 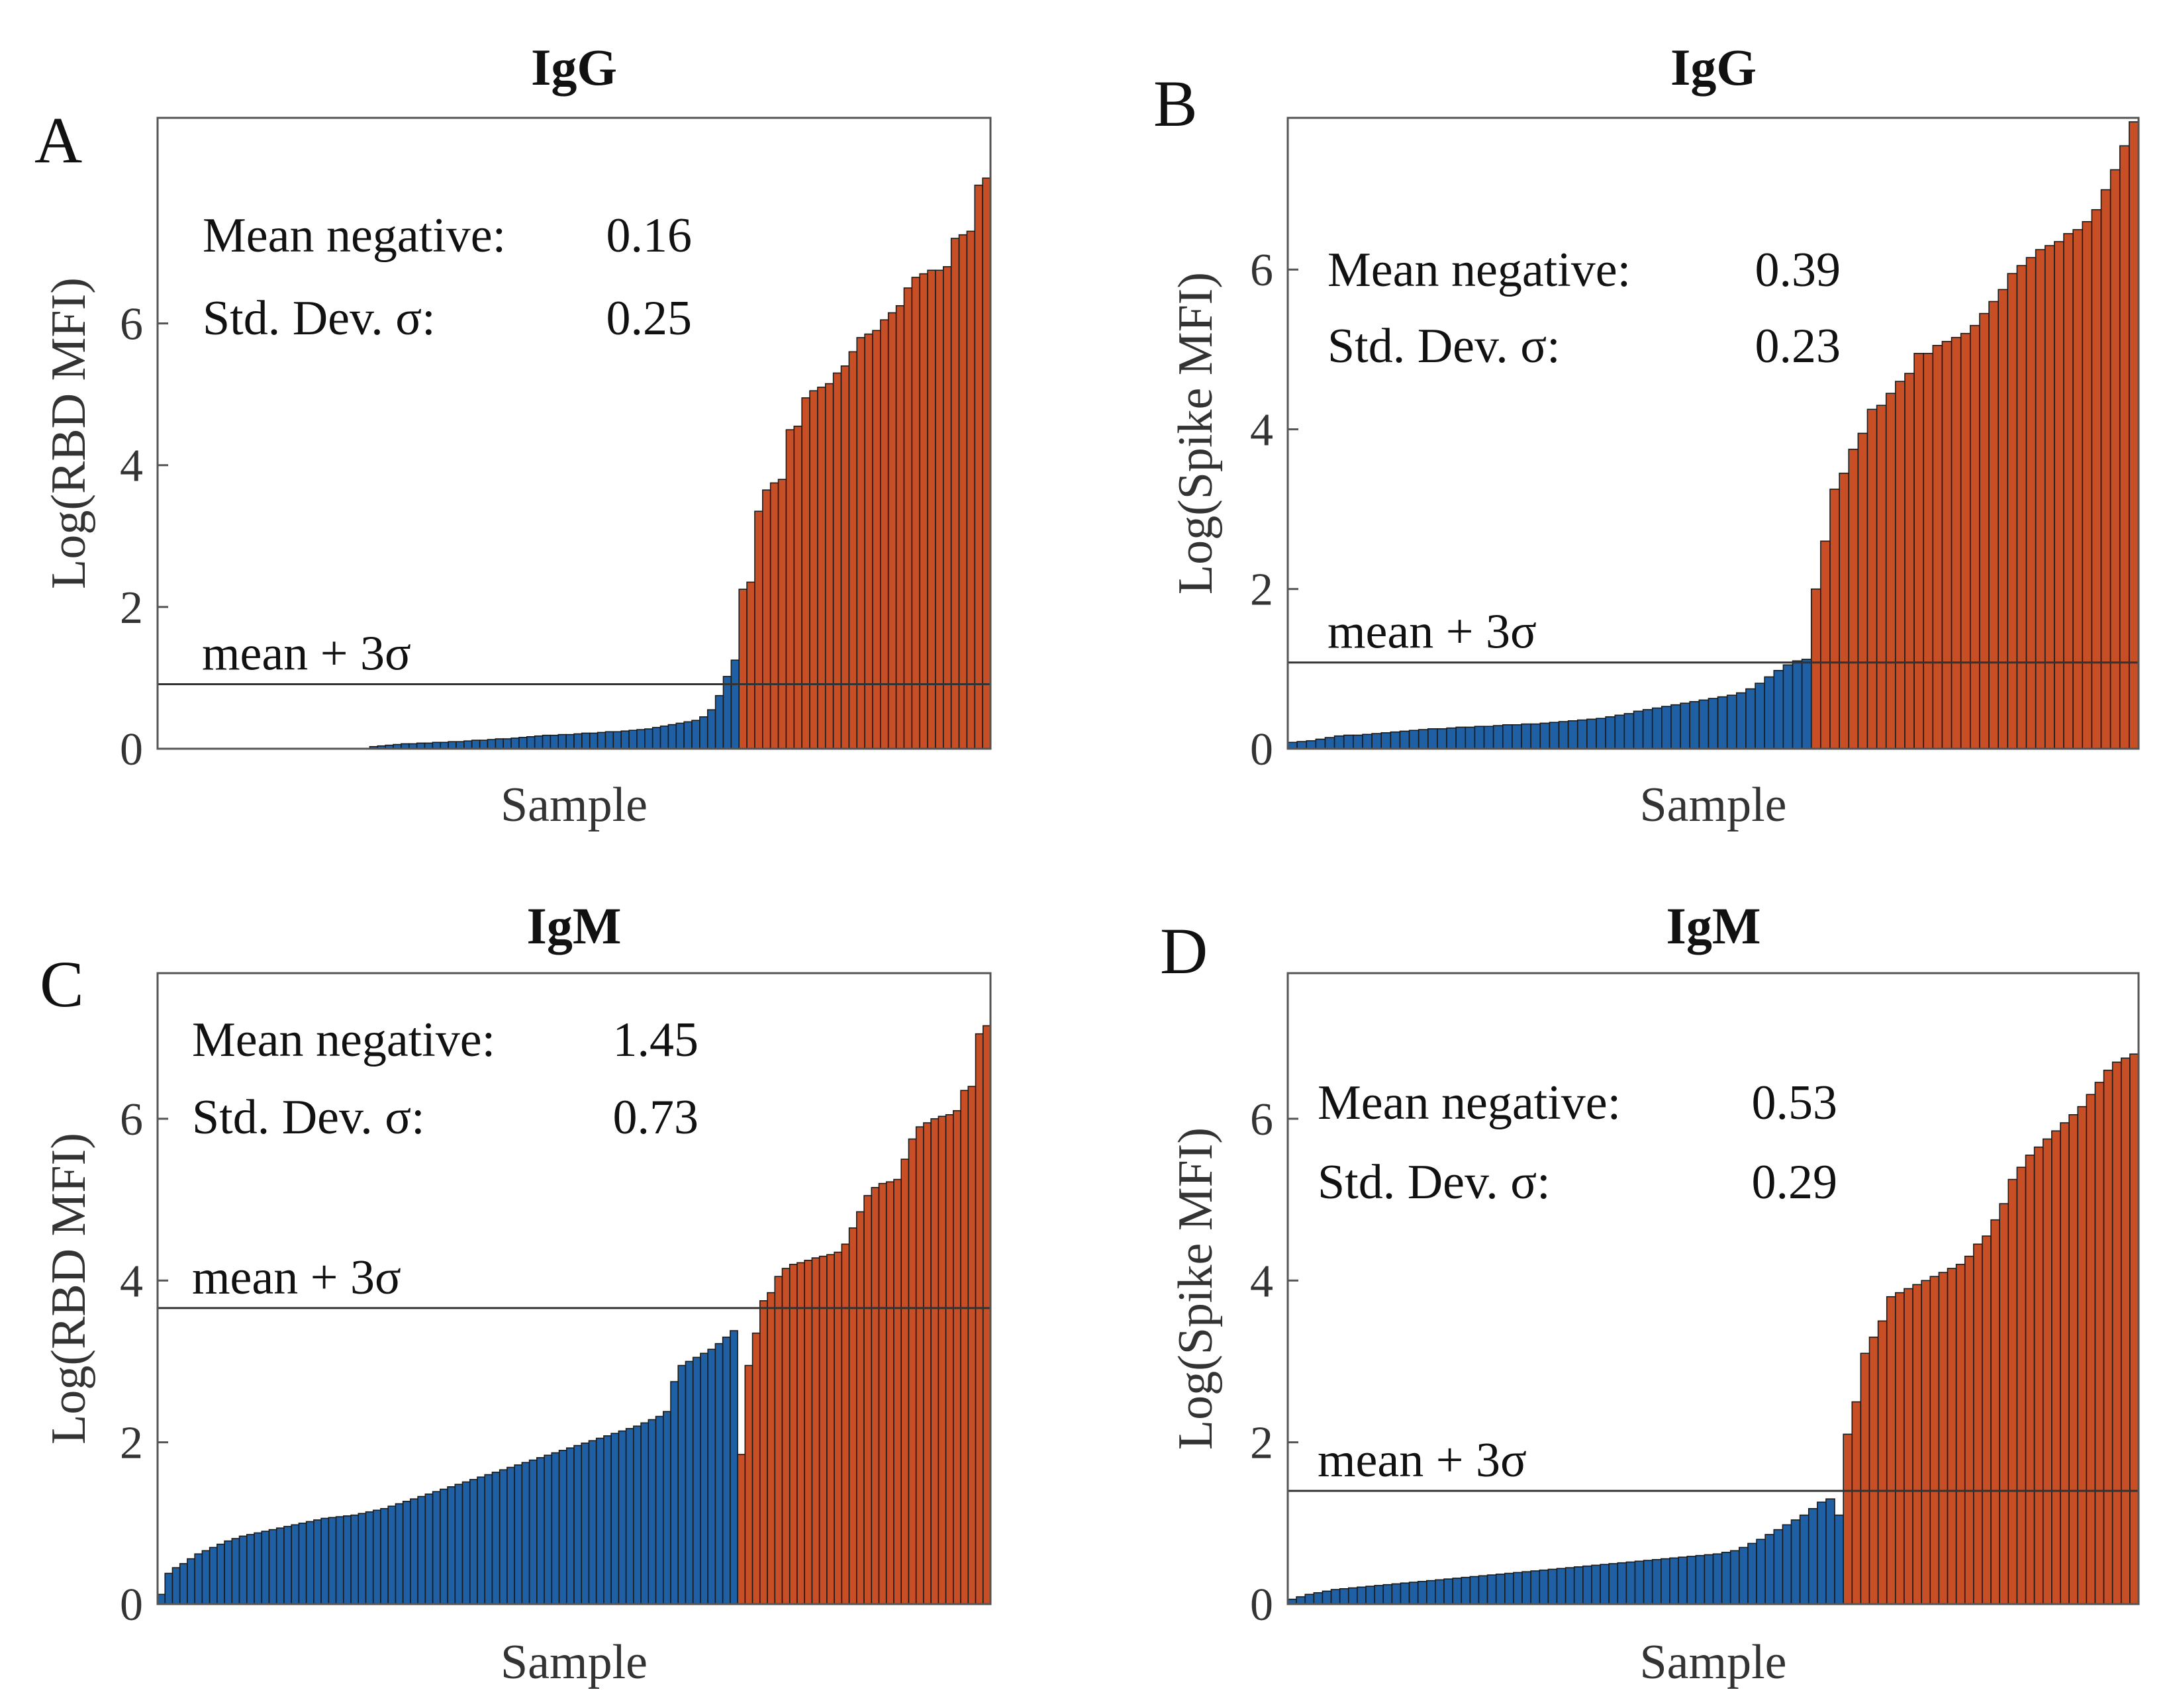 I want to click on plot-frame, so click(x=574, y=433).